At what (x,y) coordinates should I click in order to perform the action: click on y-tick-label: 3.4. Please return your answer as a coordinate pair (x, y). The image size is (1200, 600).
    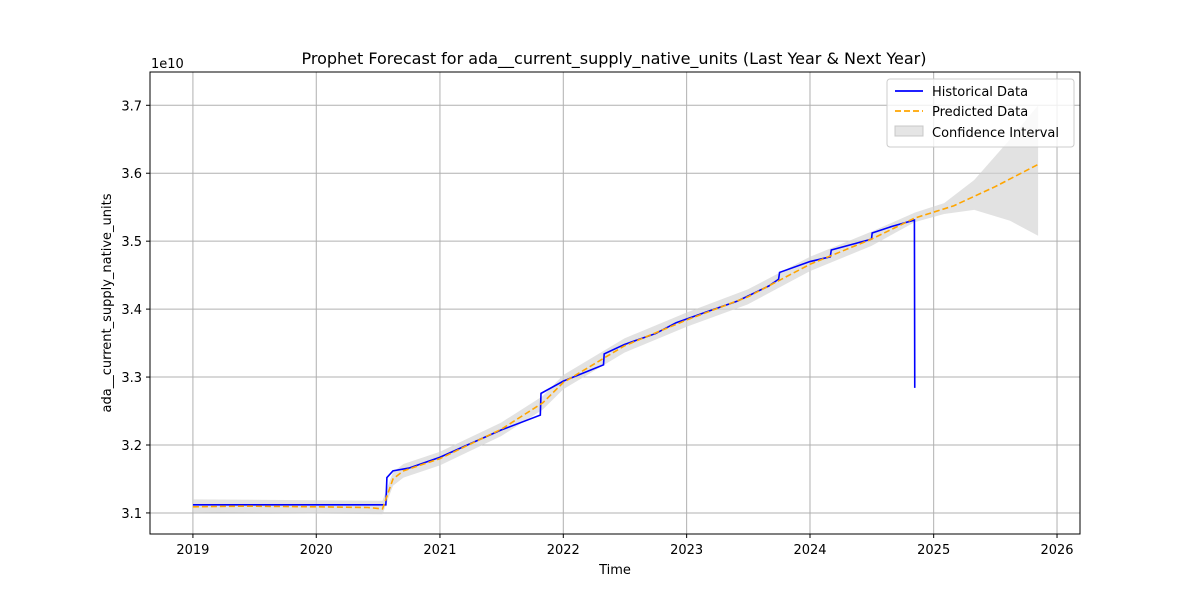
    Looking at the image, I should click on (131, 310).